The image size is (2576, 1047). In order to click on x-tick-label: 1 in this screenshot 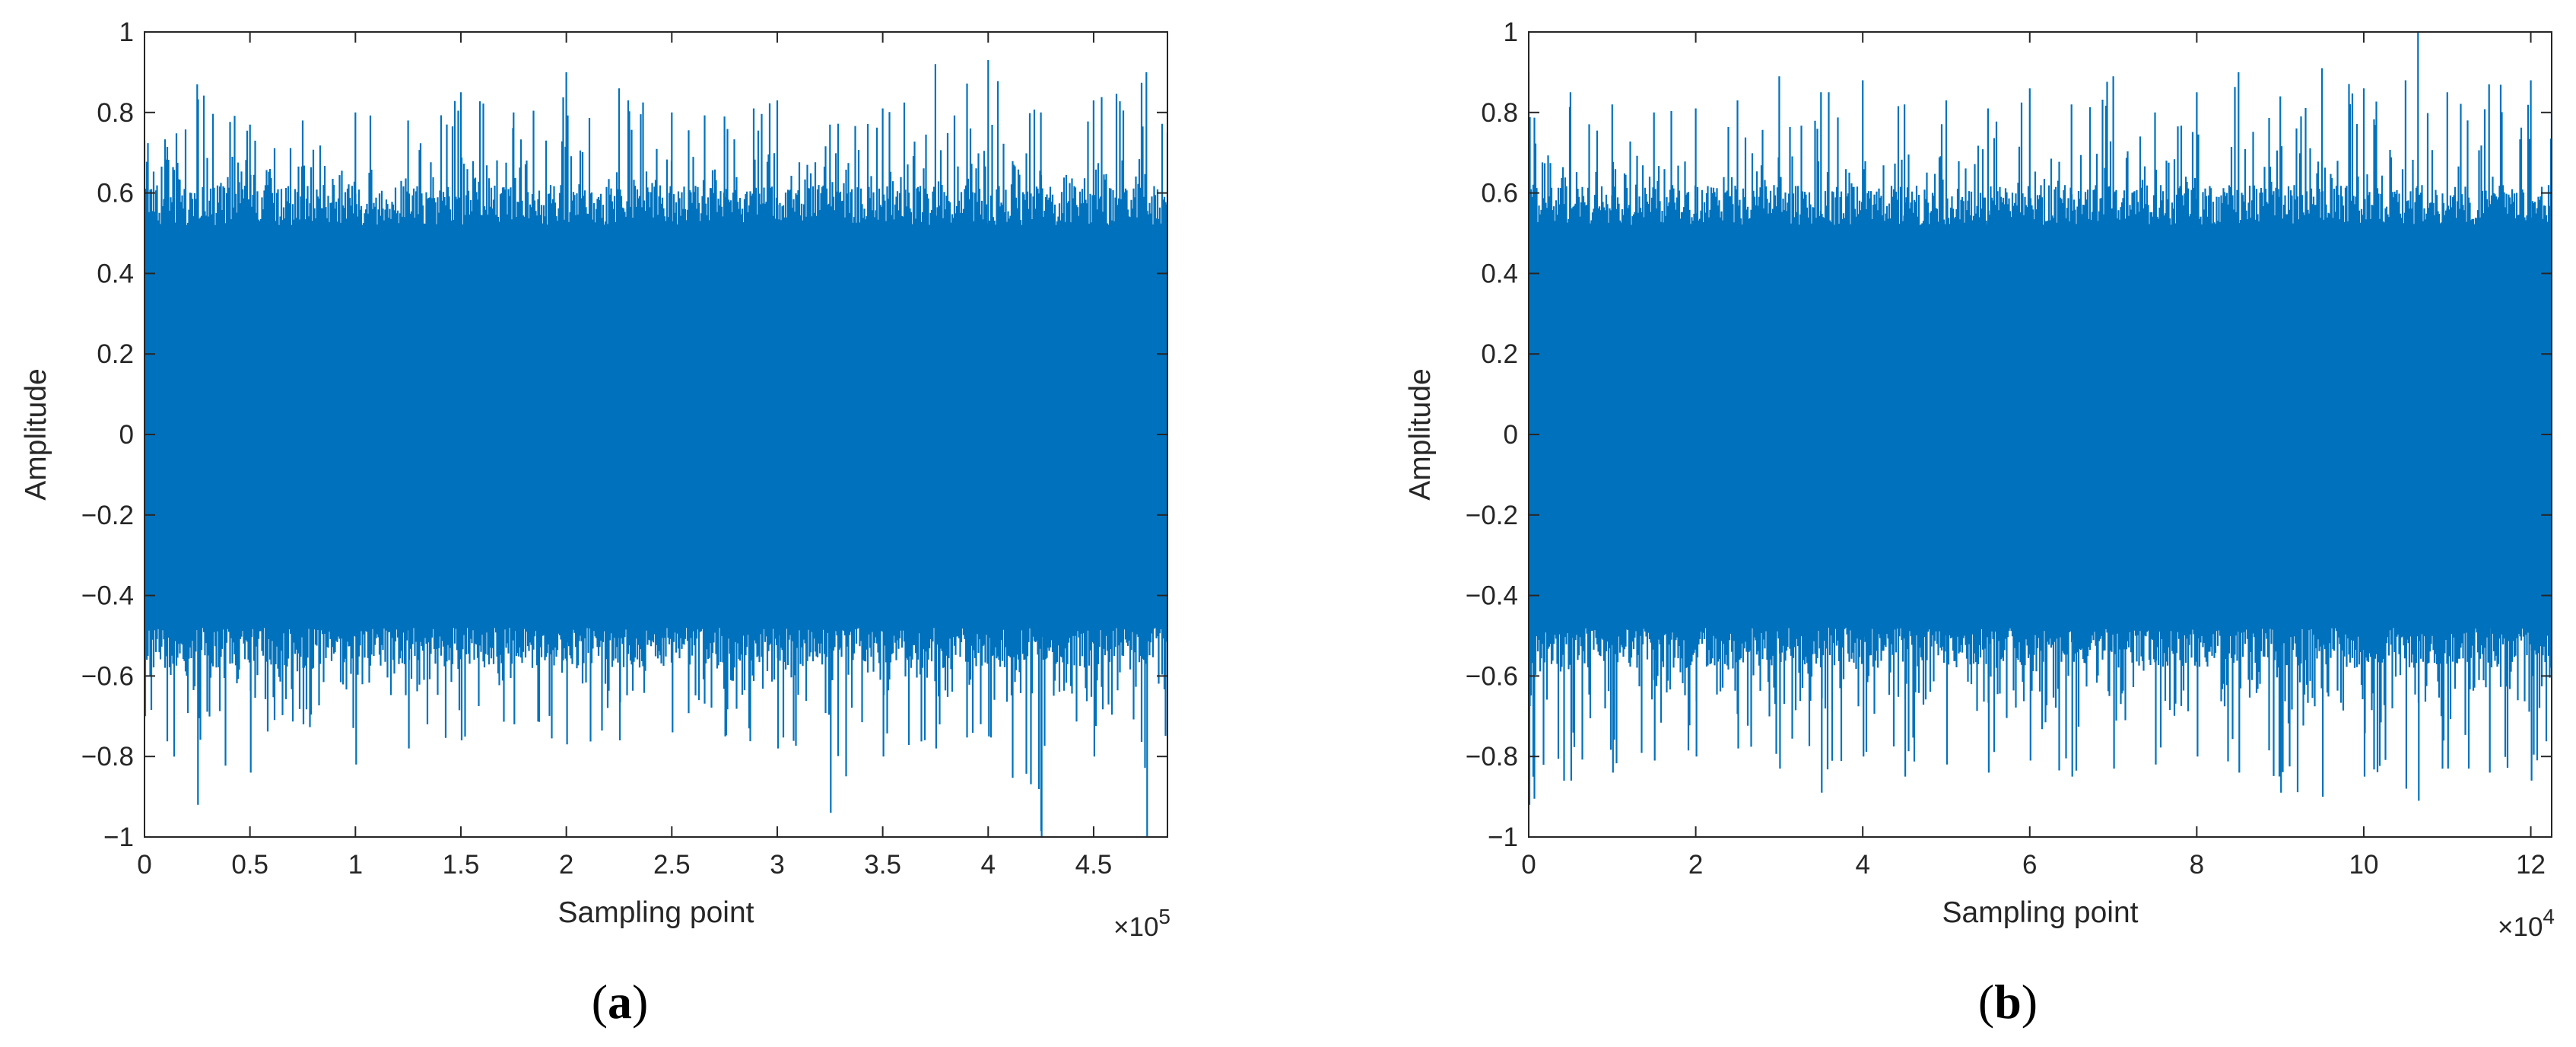, I will do `click(355, 865)`.